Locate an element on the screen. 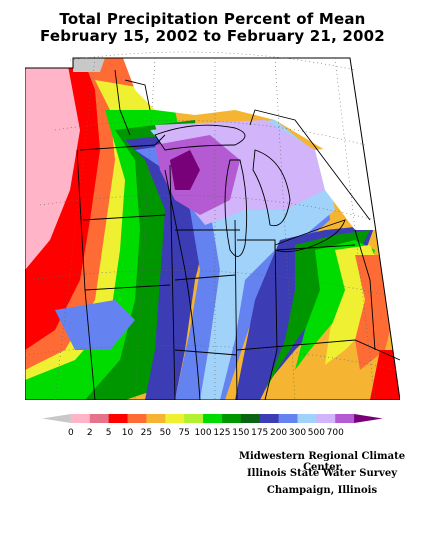  credit-mrcc: Midwestern Regional Climate Center is located at coordinates (322, 462).